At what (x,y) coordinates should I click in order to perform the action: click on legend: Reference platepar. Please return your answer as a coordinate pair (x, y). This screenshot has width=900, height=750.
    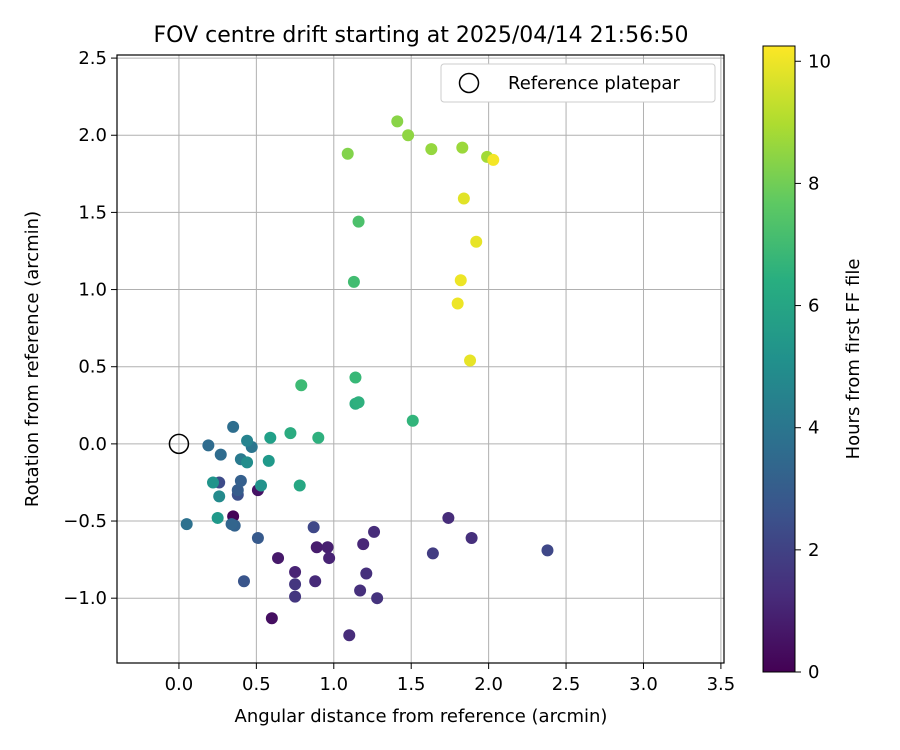
    Looking at the image, I should click on (578, 83).